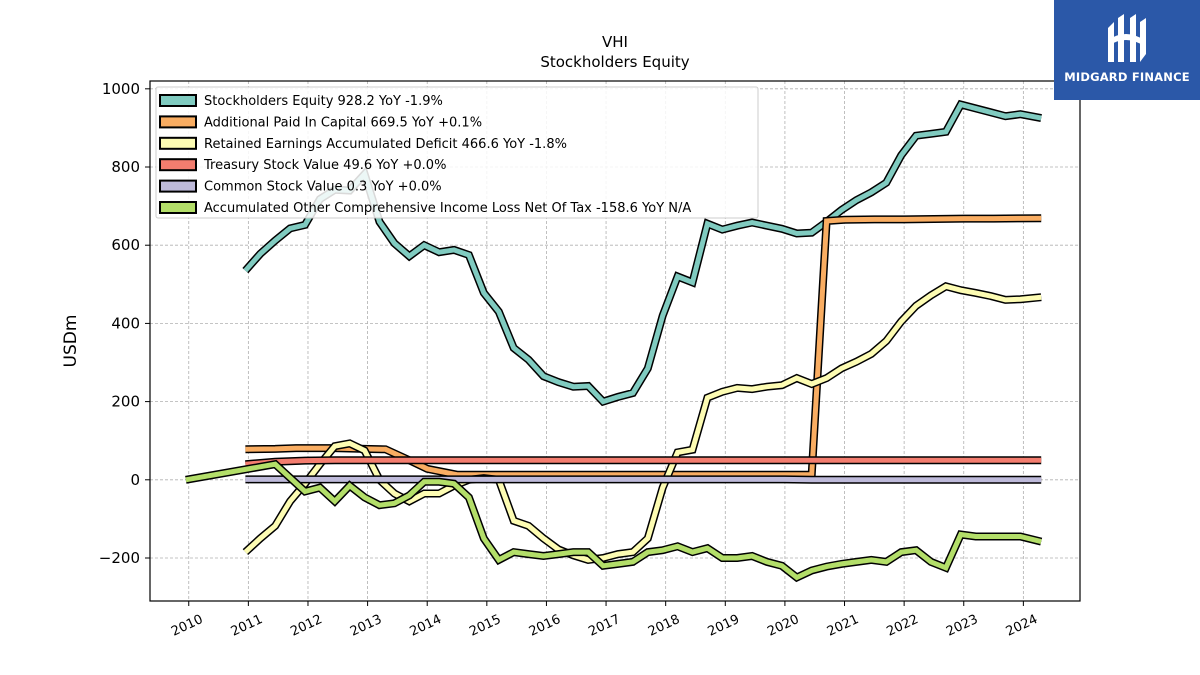 The width and height of the screenshot is (1200, 675). What do you see at coordinates (1022, 626) in the screenshot?
I see `x-tick-label: 2024` at bounding box center [1022, 626].